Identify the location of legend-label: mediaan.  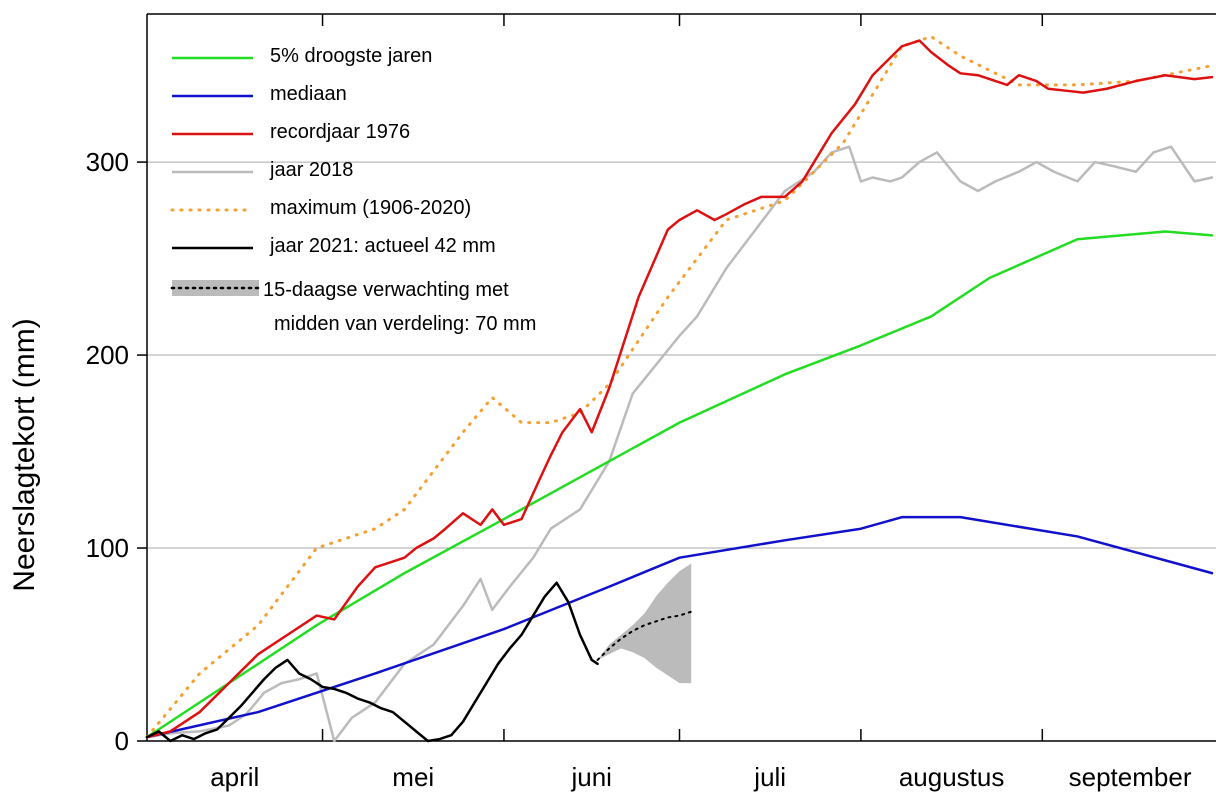
(308, 94).